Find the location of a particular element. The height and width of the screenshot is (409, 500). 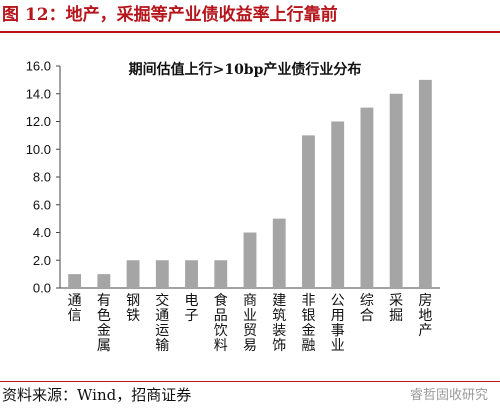

x-category-label: 综合 is located at coordinates (367, 308).